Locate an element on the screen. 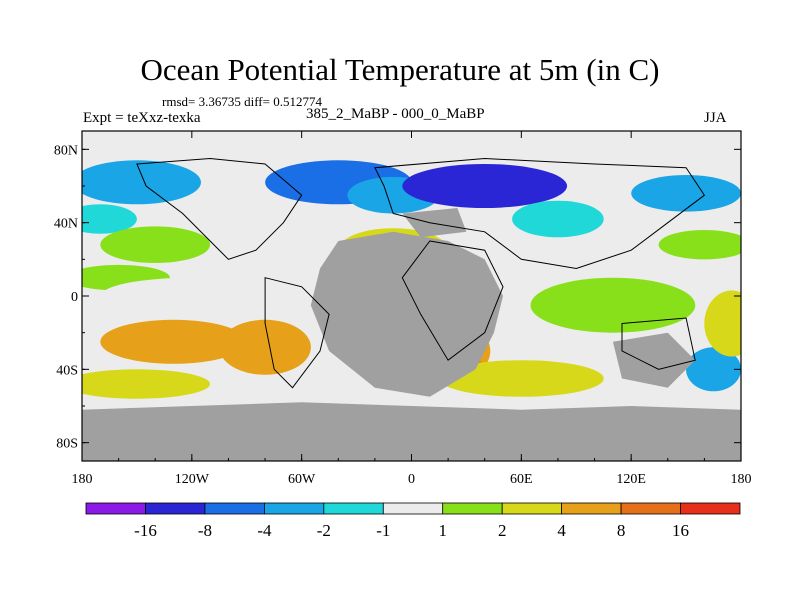 The image size is (800, 600). x-tick-label-1: 120W is located at coordinates (192, 479).